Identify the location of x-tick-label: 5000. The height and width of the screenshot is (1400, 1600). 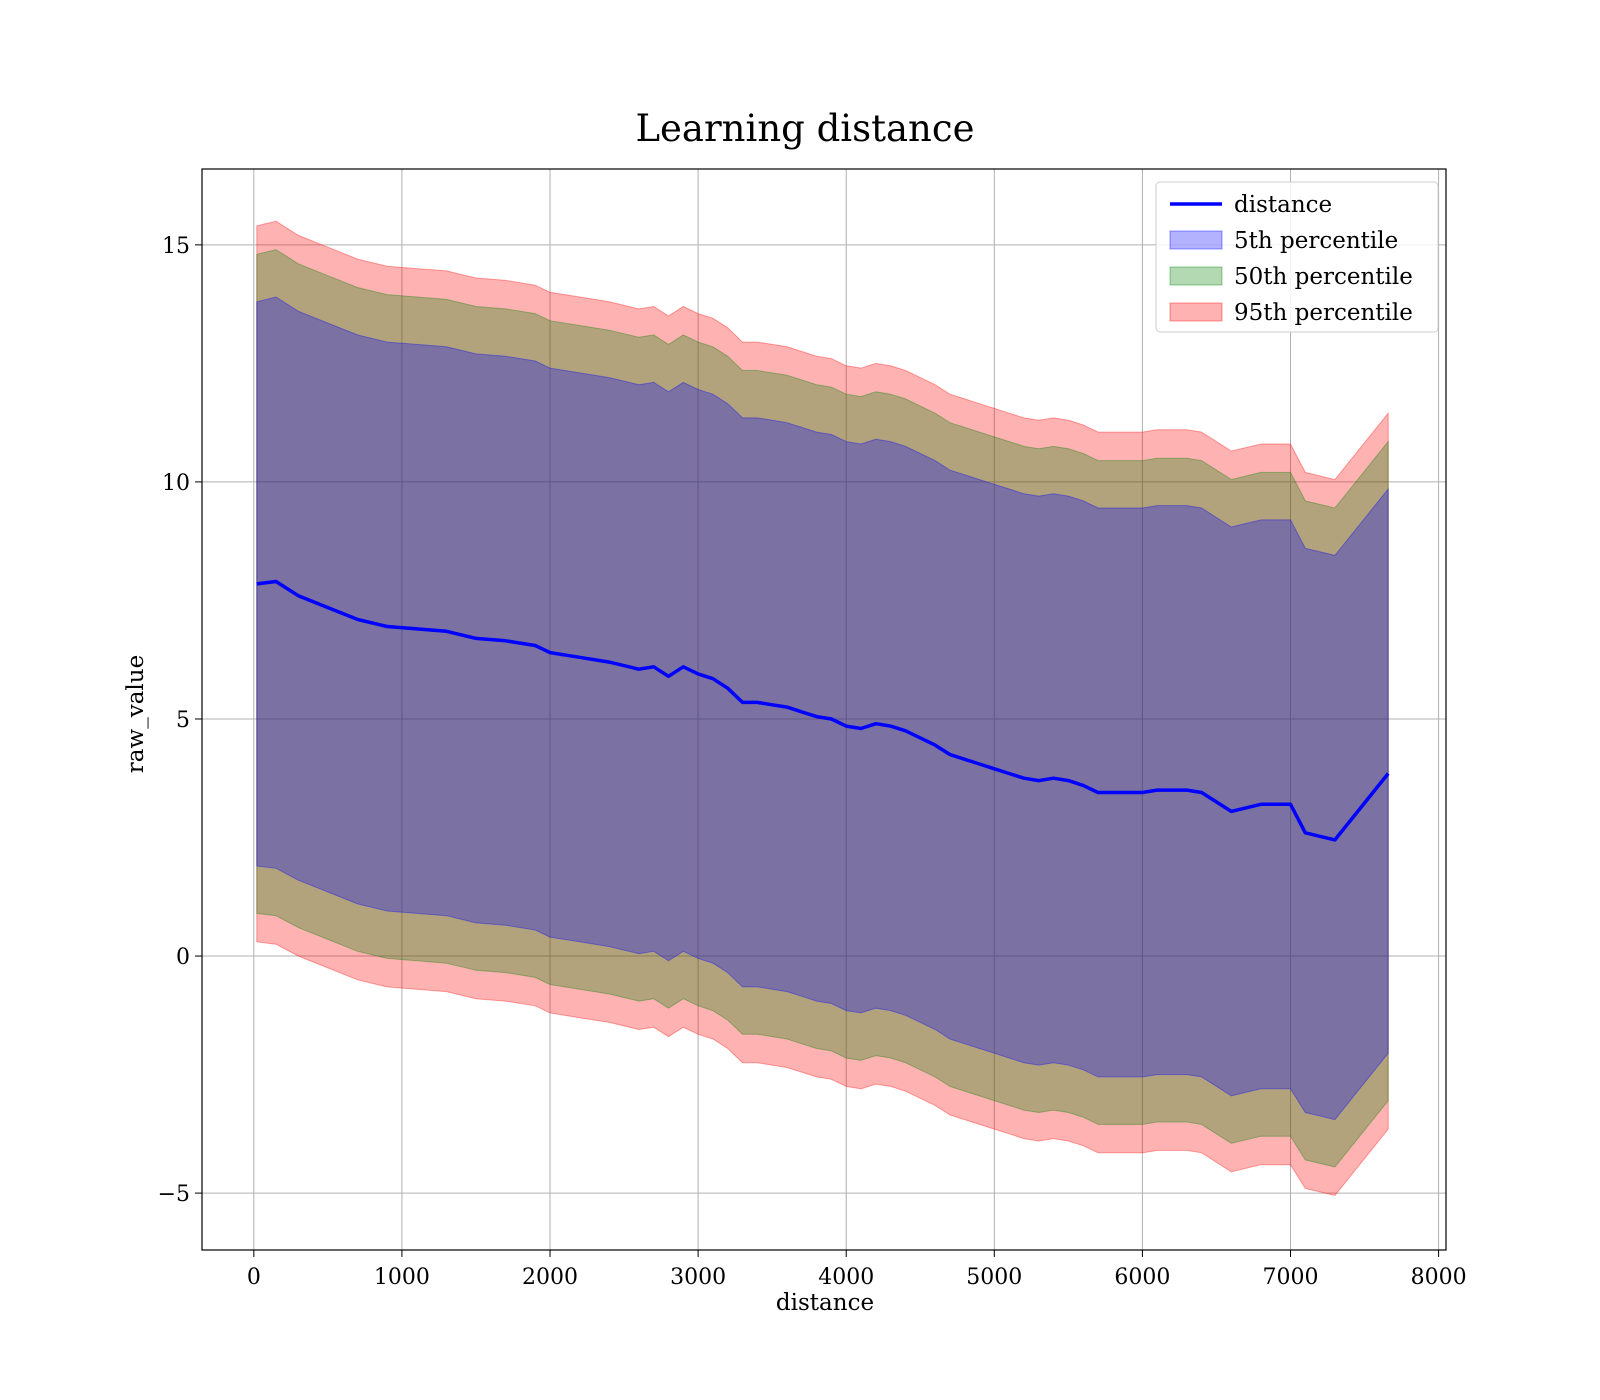
(994, 1277).